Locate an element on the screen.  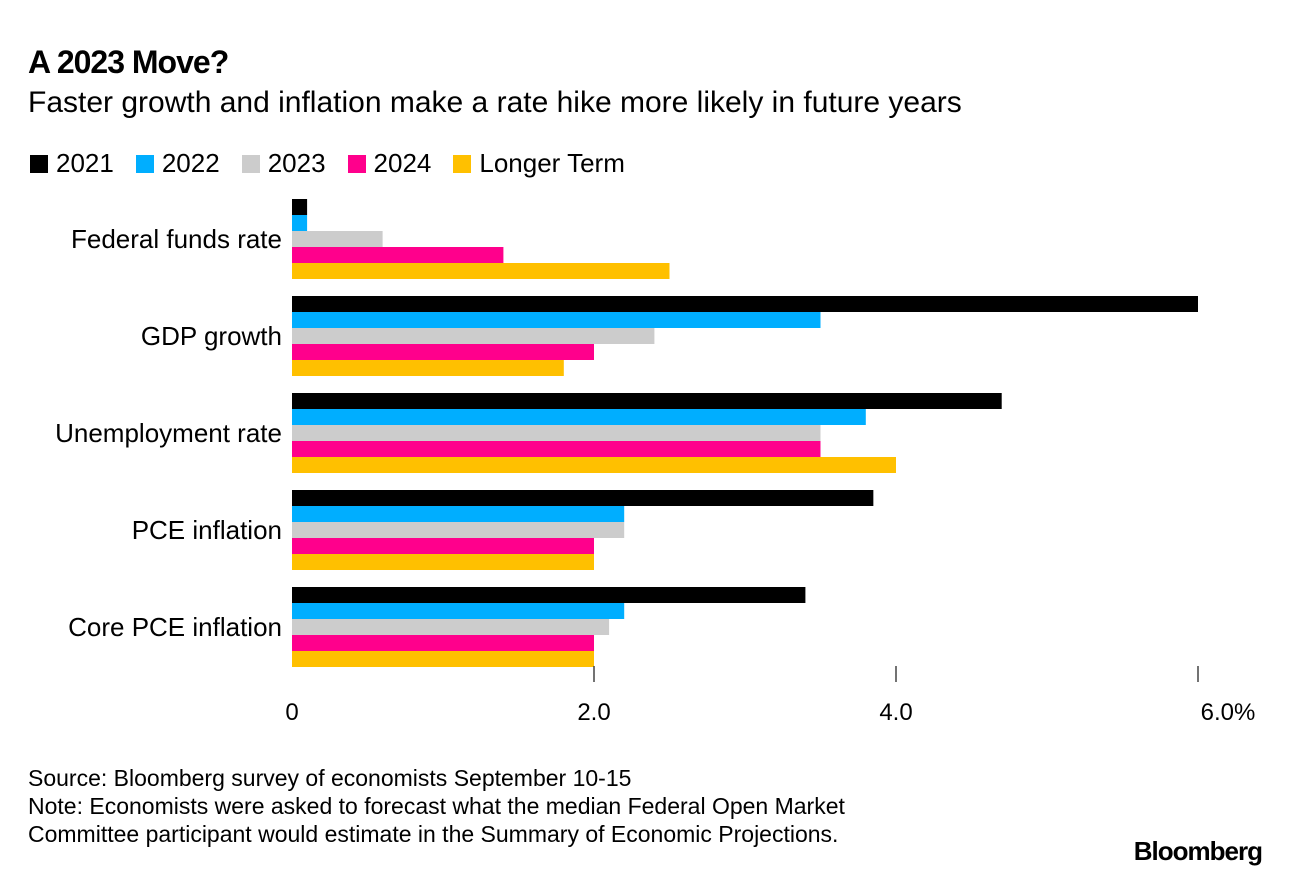
category-label: PCE inflation is located at coordinates (207, 530).